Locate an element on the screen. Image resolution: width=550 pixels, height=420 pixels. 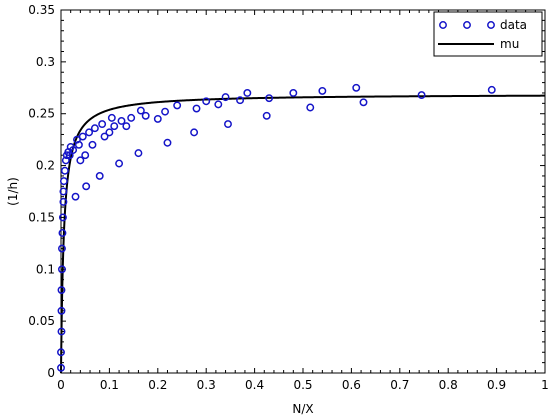
legend-box is located at coordinates (488, 34).